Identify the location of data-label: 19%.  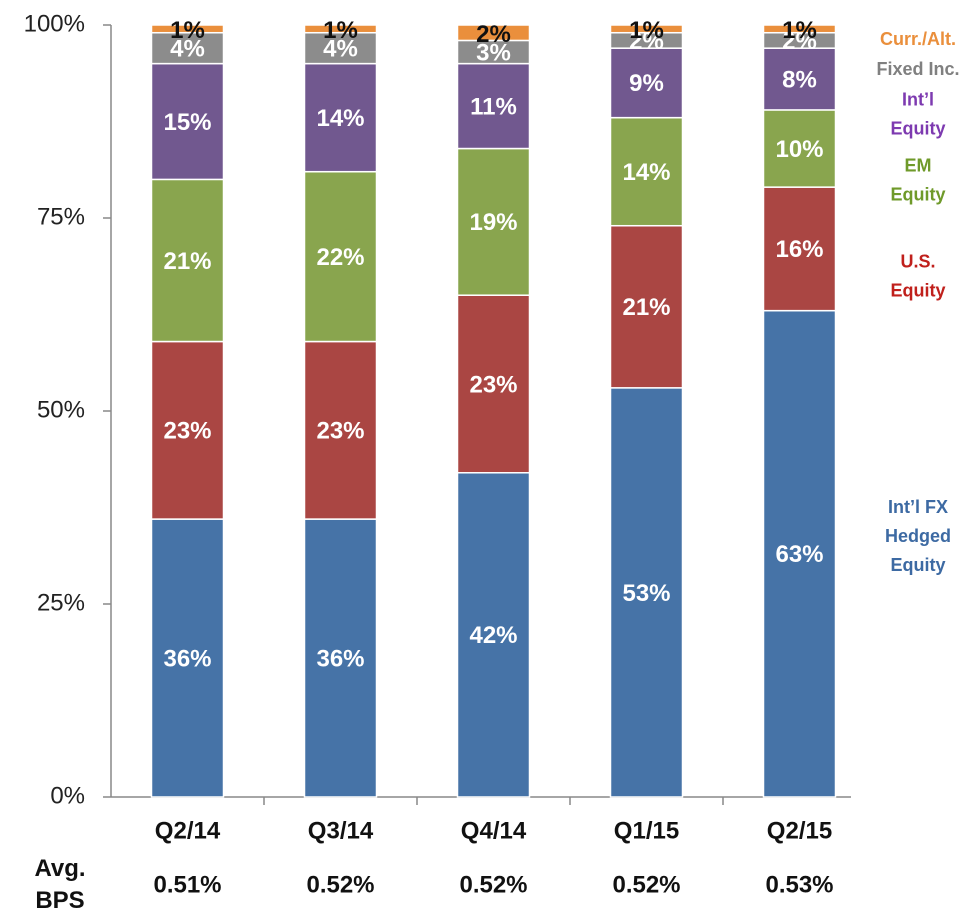
(493, 222).